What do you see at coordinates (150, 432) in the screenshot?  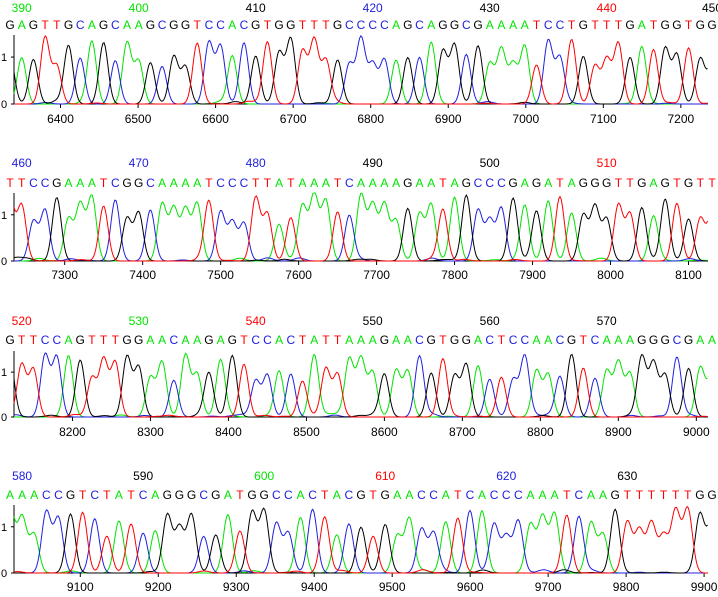 I see `x-tick-label: 8300` at bounding box center [150, 432].